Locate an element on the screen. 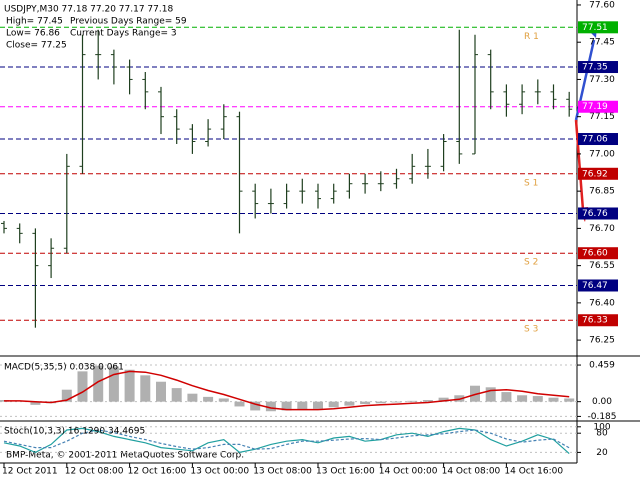 The height and width of the screenshot is (480, 640). level-price-label: 77.19 is located at coordinates (595, 107).